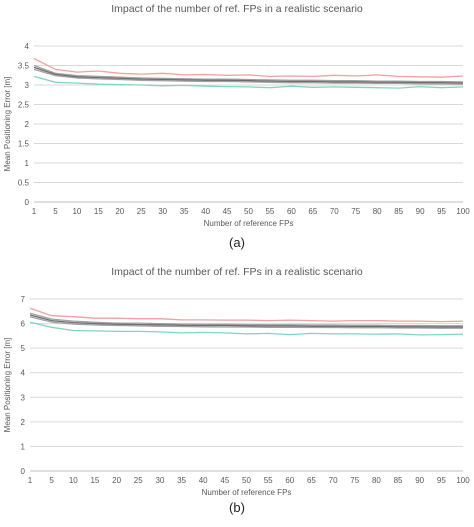  I want to click on y-tick-label: 6, so click(23, 324).